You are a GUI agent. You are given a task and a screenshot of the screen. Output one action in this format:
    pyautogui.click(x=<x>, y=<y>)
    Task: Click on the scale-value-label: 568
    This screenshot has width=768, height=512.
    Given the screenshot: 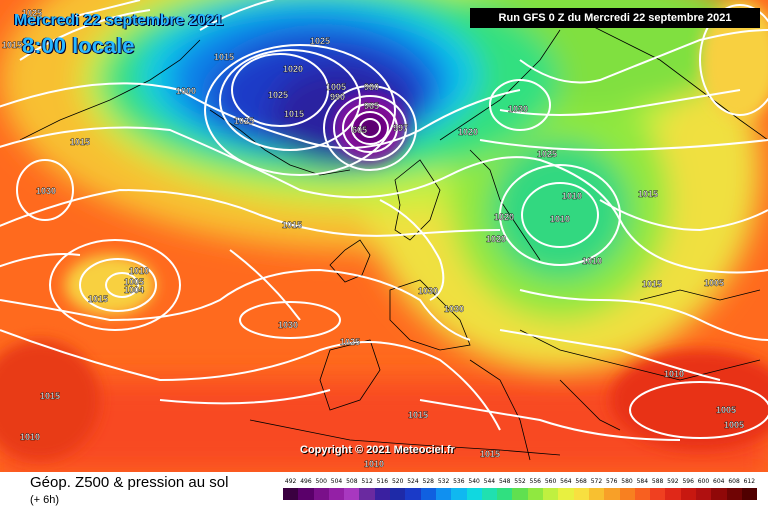 What is the action you would take?
    pyautogui.click(x=581, y=481)
    